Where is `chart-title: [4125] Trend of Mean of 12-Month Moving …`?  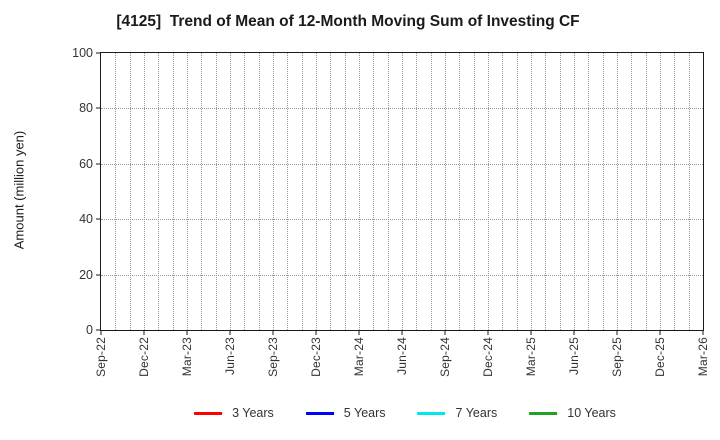
chart-title: [4125] Trend of Mean of 12-Month Moving … is located at coordinates (348, 21).